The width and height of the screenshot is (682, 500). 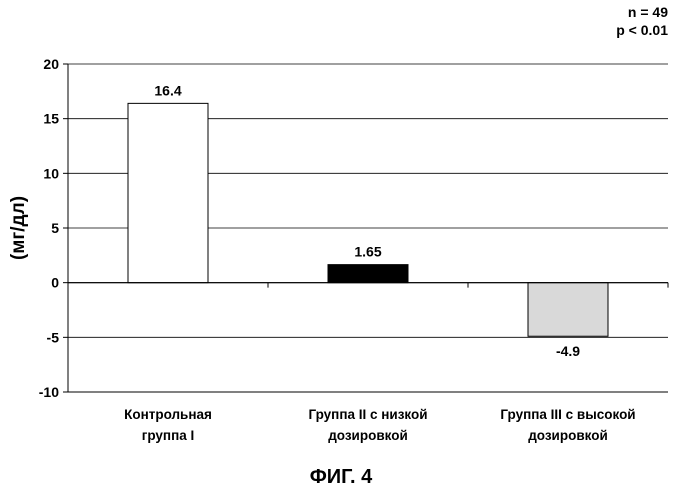 What do you see at coordinates (49, 392) in the screenshot?
I see `y-tick-label: -10` at bounding box center [49, 392].